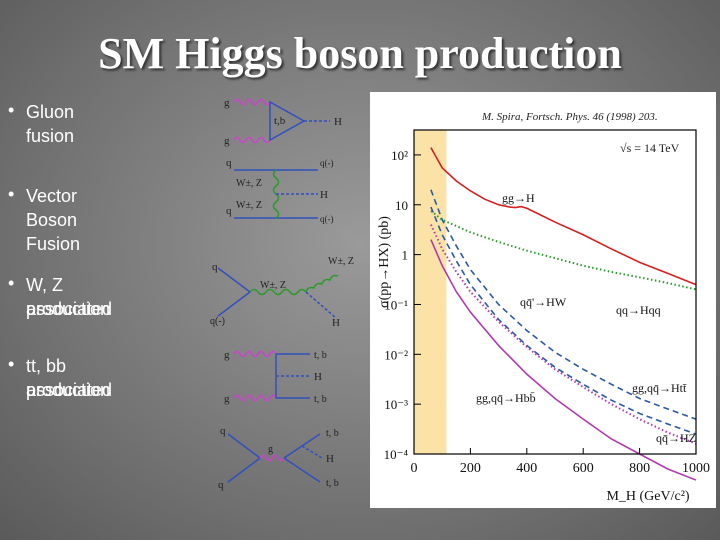 Image resolution: width=720 pixels, height=540 pixels. Describe the element at coordinates (506, 398) in the screenshot. I see `series-label-4: gg,qq̄→Hbb̄` at that location.